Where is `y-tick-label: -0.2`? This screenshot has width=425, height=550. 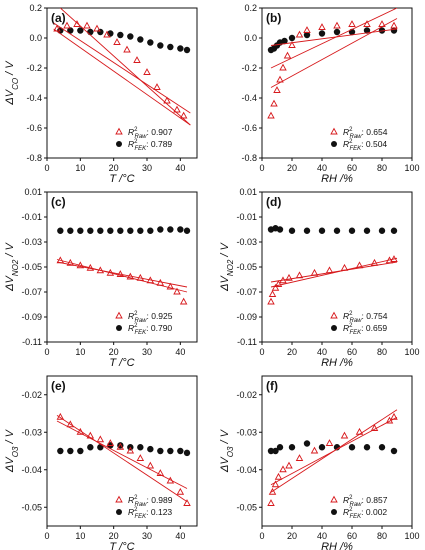 y-tick-label: -0.2 is located at coordinates (249, 68).